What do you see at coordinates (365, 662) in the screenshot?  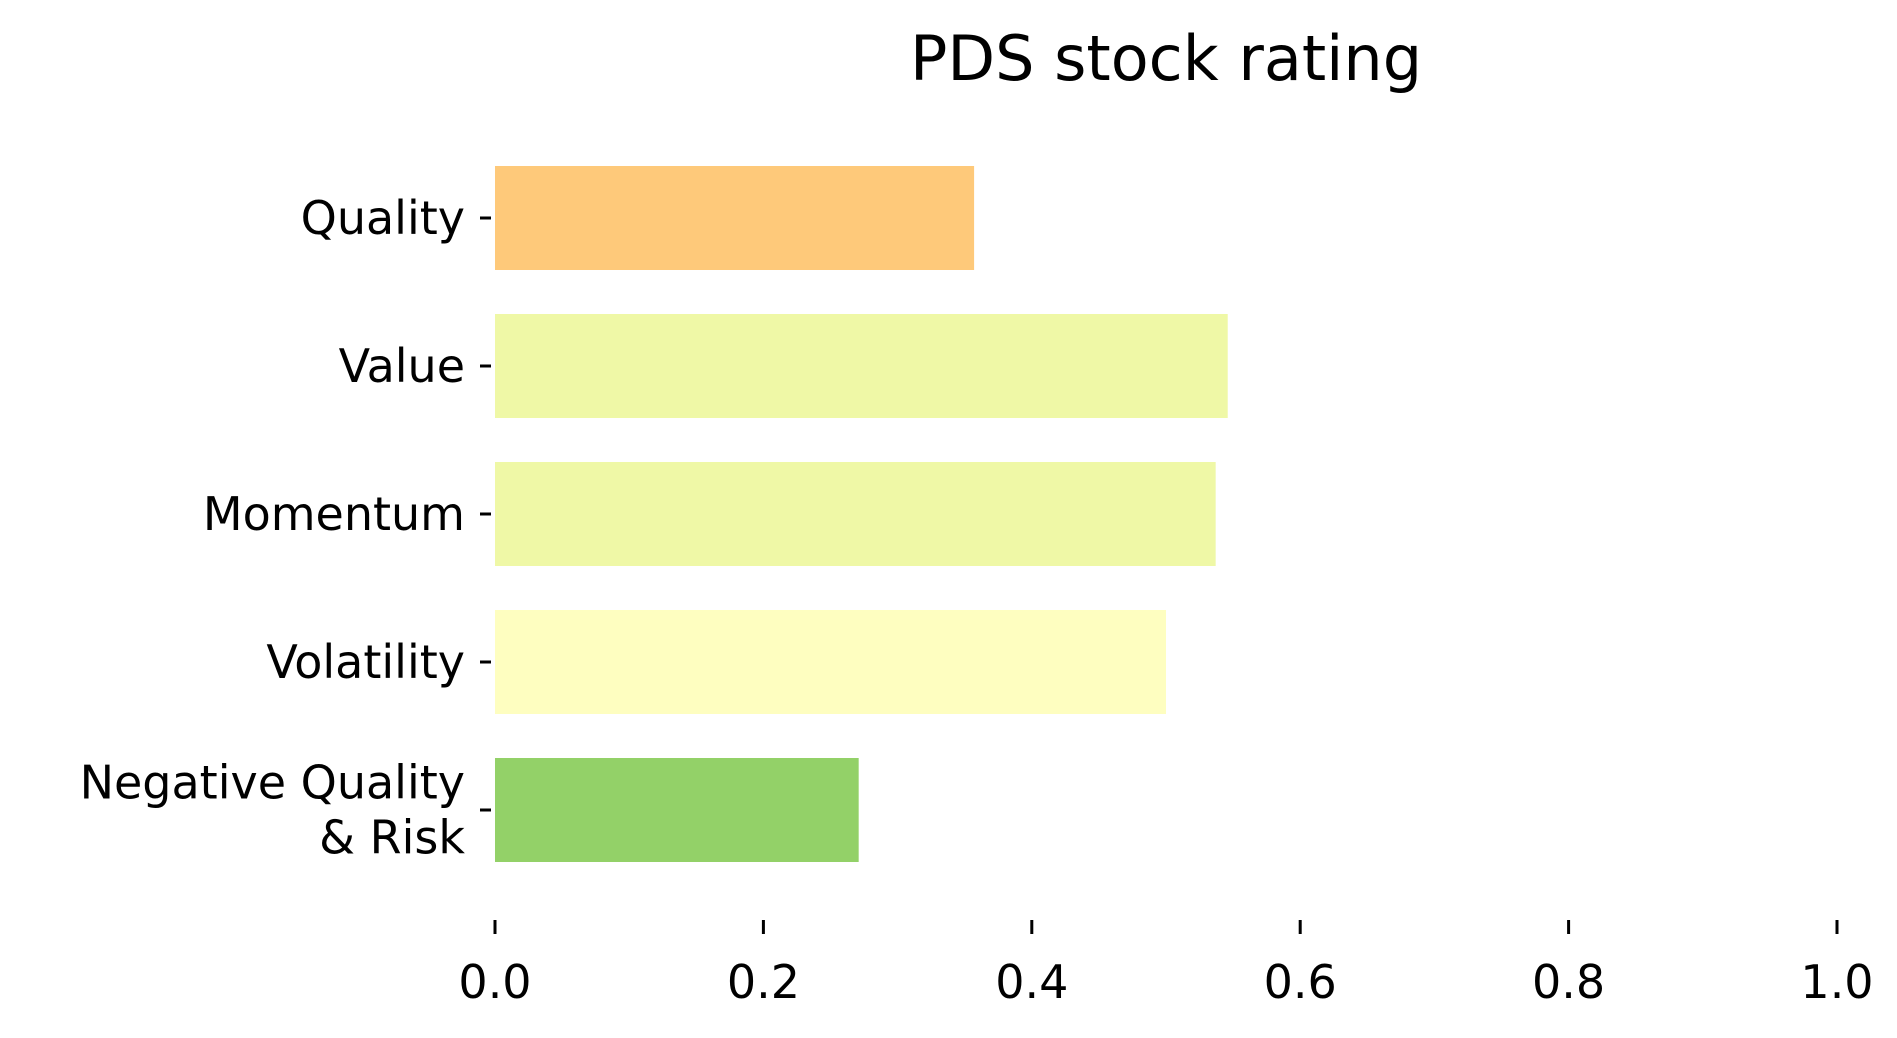 I see `y-tick-label-3: Volatility` at bounding box center [365, 662].